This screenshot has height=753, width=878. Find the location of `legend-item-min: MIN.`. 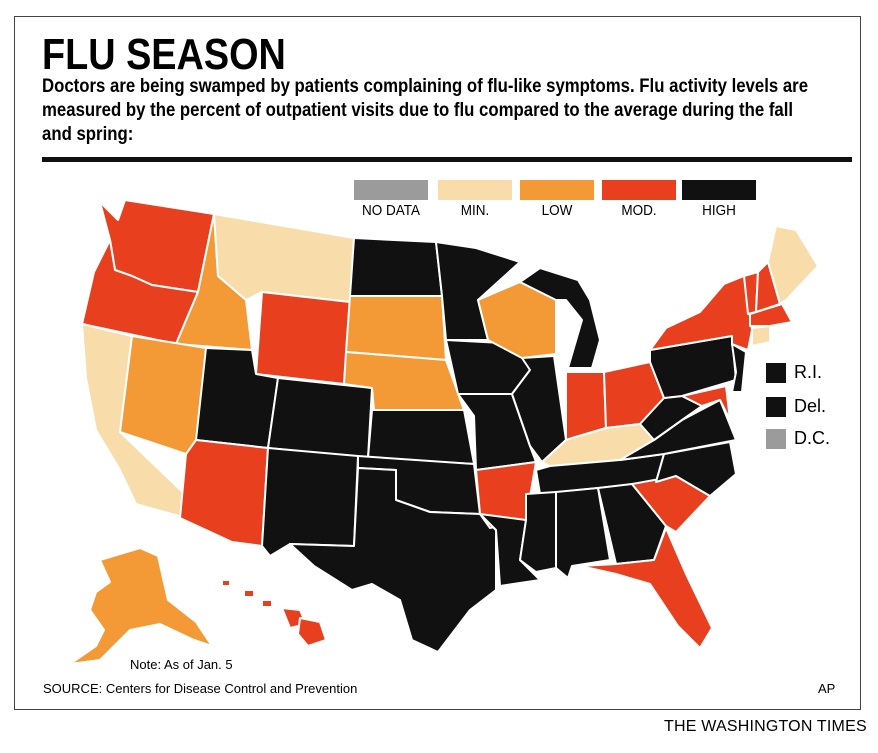

legend-item-min: MIN. is located at coordinates (475, 199).